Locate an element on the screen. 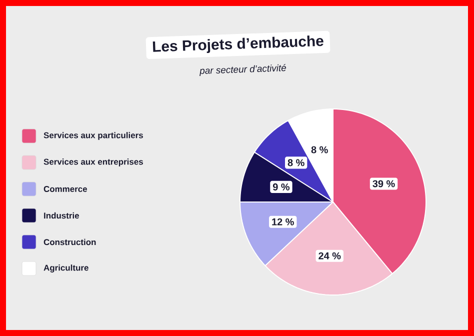  legend-label: Commerce is located at coordinates (65, 189).